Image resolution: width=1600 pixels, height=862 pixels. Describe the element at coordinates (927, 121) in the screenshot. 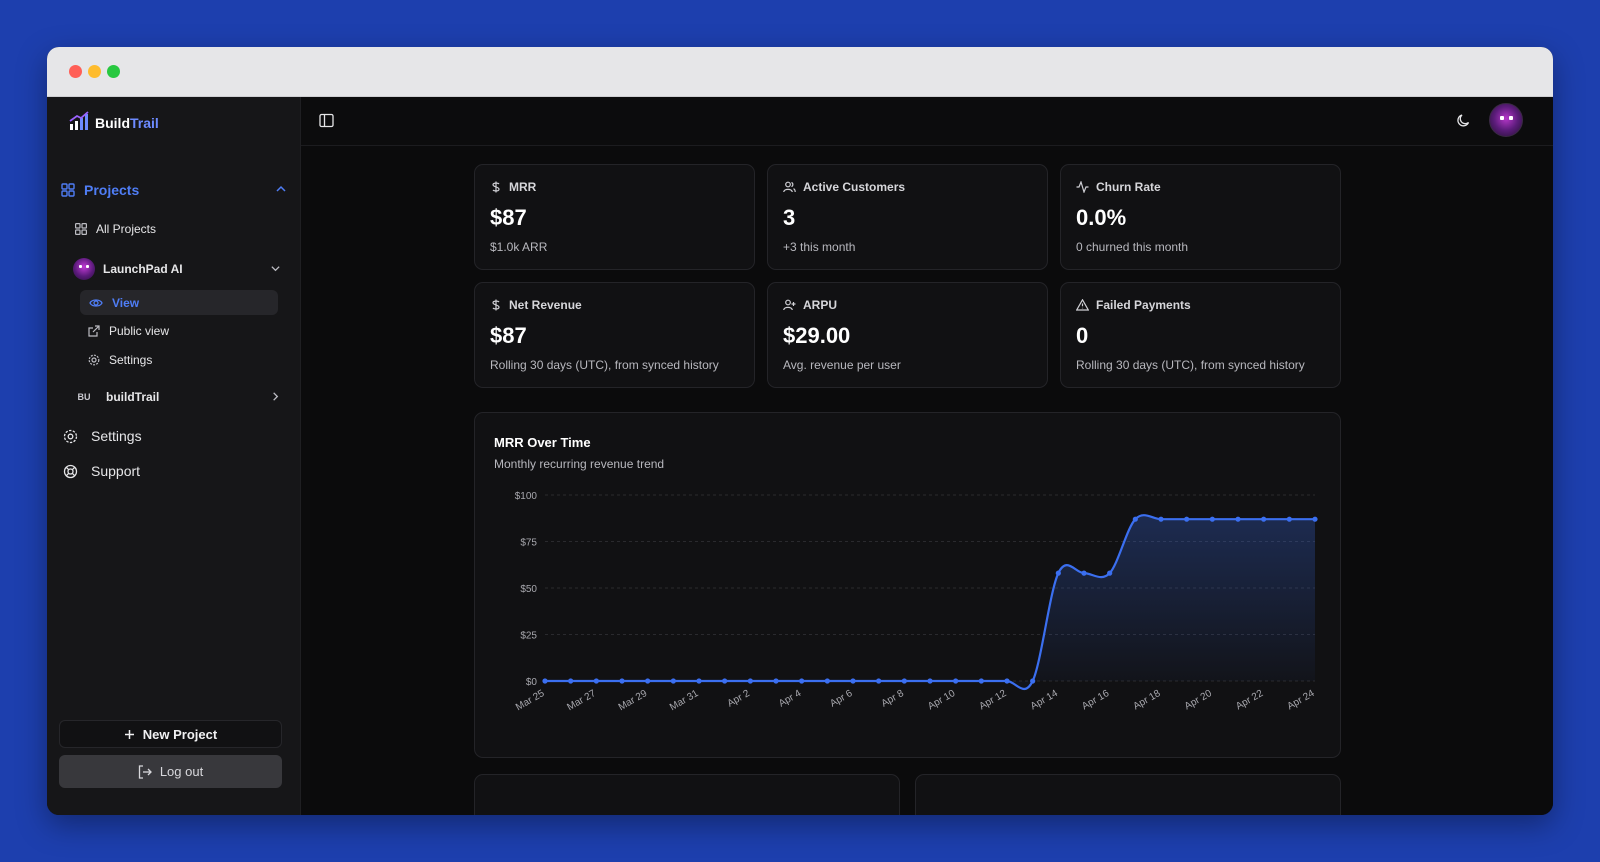

I see `top-bar` at that location.